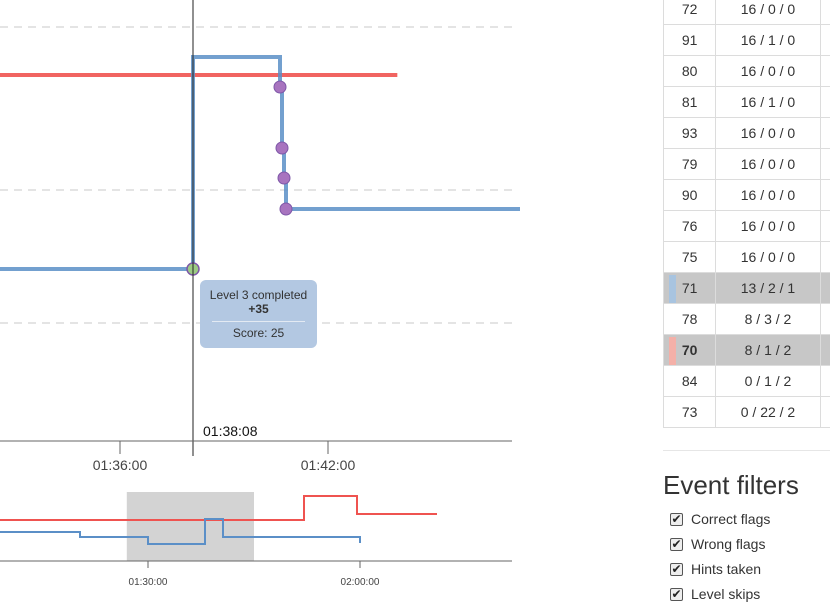 The height and width of the screenshot is (612, 830). What do you see at coordinates (768, 381) in the screenshot?
I see `team-score-cell: 0 / 1 / 2` at bounding box center [768, 381].